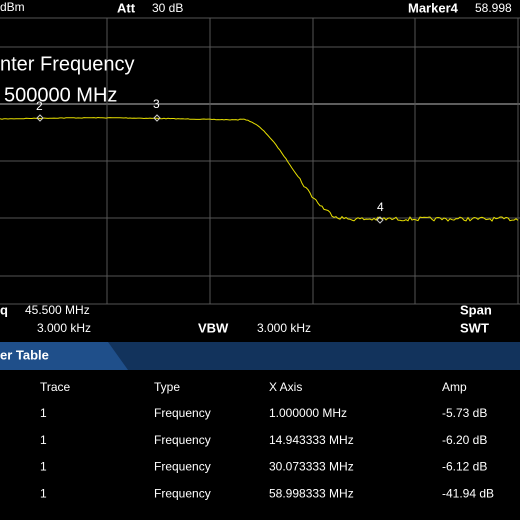 The image size is (520, 520). What do you see at coordinates (39, 106) in the screenshot?
I see `marker-number: 2` at bounding box center [39, 106].